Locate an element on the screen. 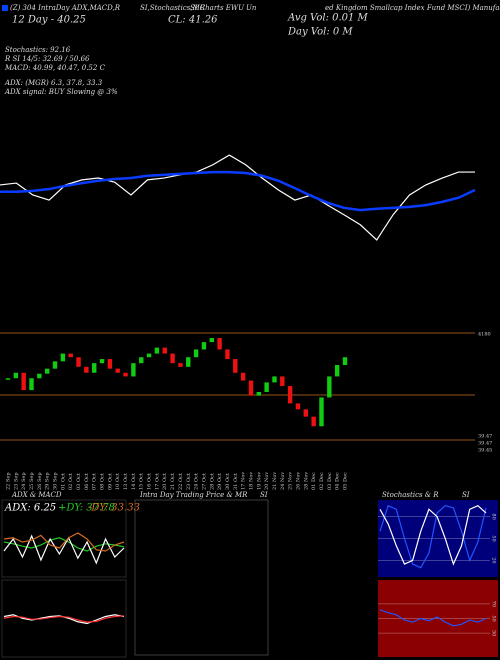 This screenshot has width=500, height=660. x-tick-label: 24 Sep is located at coordinates (24, 481).